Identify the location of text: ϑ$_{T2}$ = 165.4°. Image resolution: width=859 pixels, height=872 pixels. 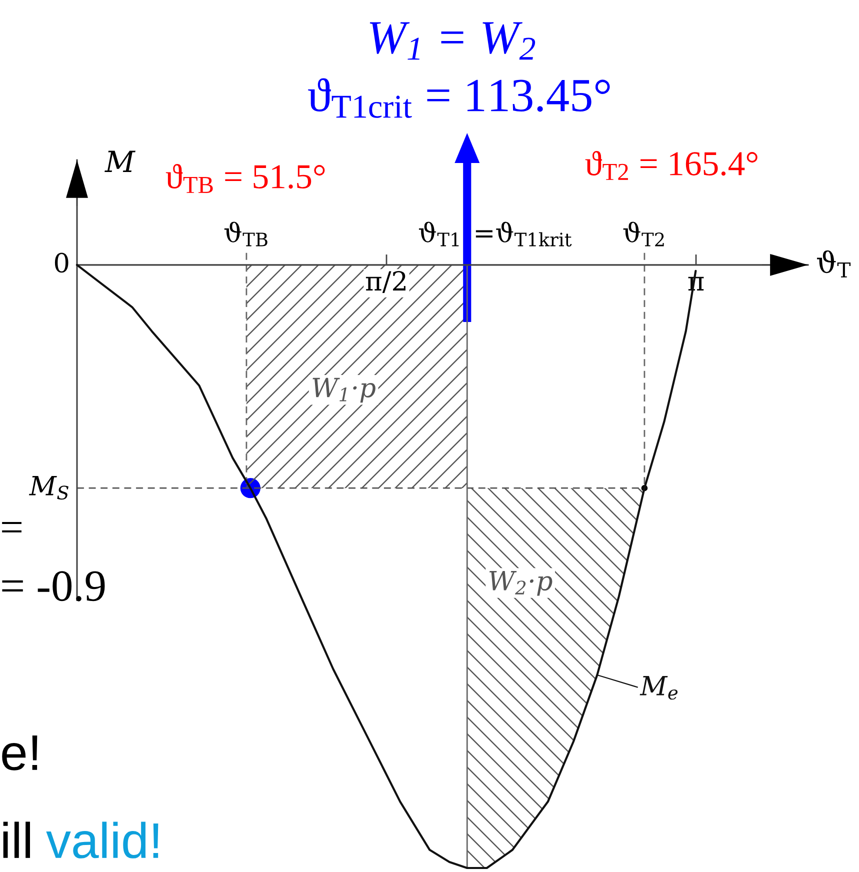
(671, 165).